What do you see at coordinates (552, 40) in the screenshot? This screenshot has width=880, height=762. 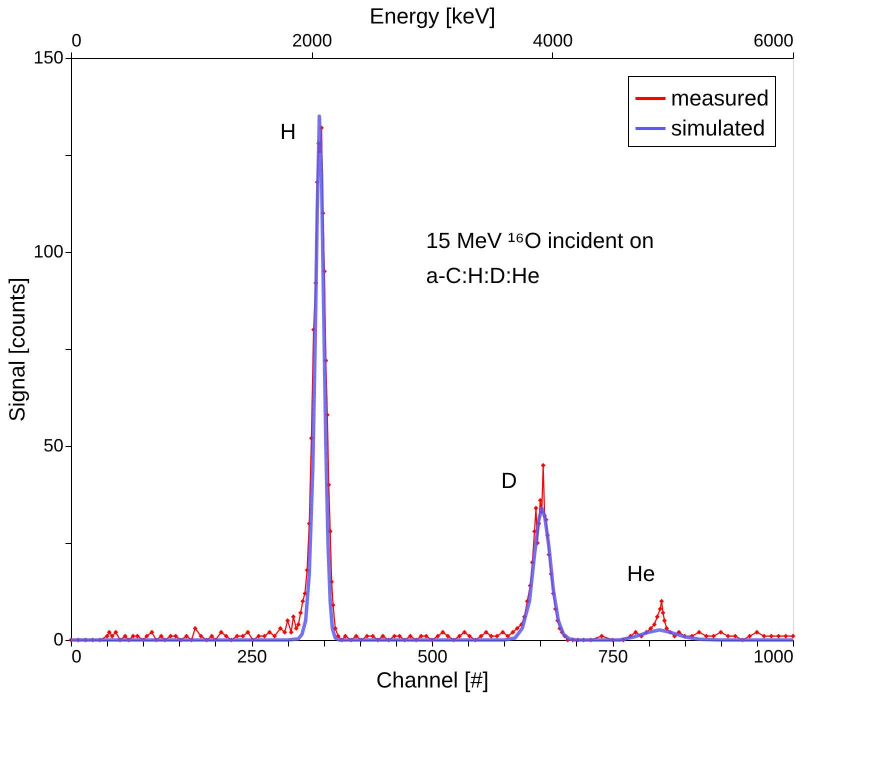 I see `x2-tick-label: 4000` at bounding box center [552, 40].